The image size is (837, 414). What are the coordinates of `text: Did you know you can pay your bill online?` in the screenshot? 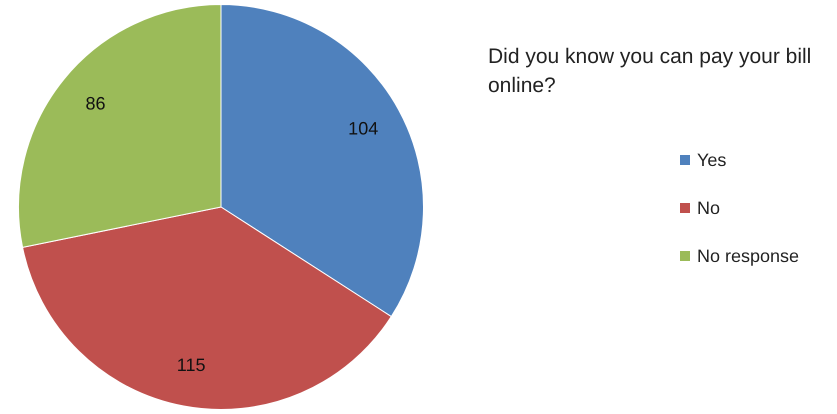 It's located at (650, 71).